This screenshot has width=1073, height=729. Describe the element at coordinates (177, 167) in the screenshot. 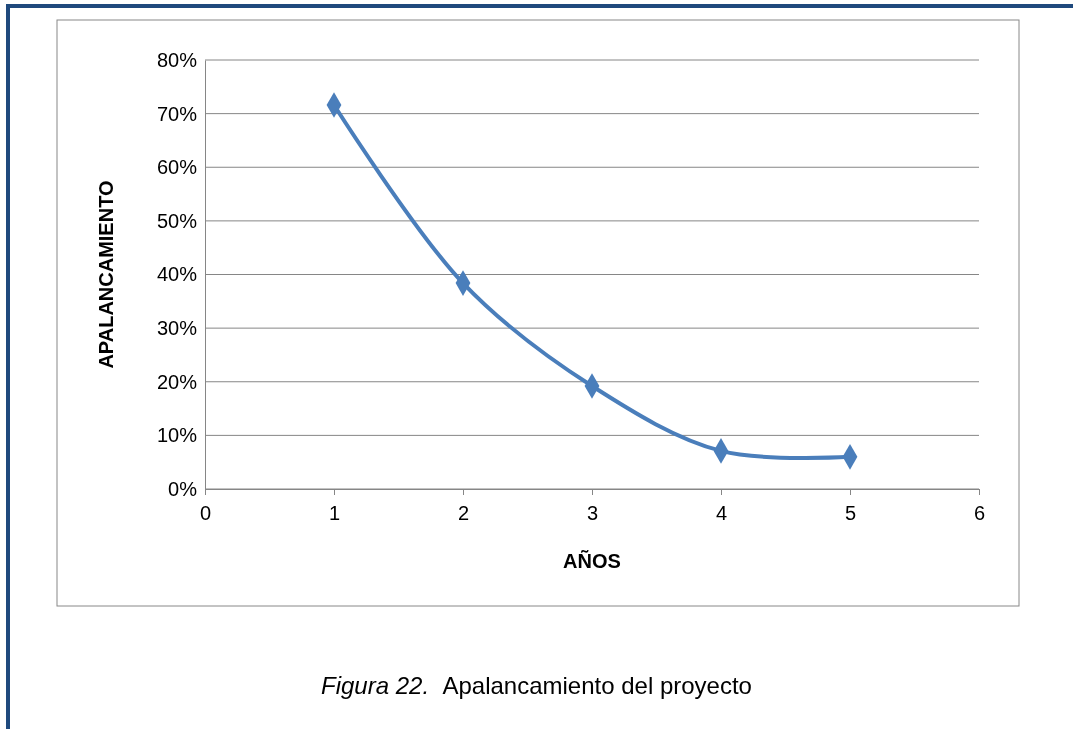

I see `y-tick-label: 60%` at that location.